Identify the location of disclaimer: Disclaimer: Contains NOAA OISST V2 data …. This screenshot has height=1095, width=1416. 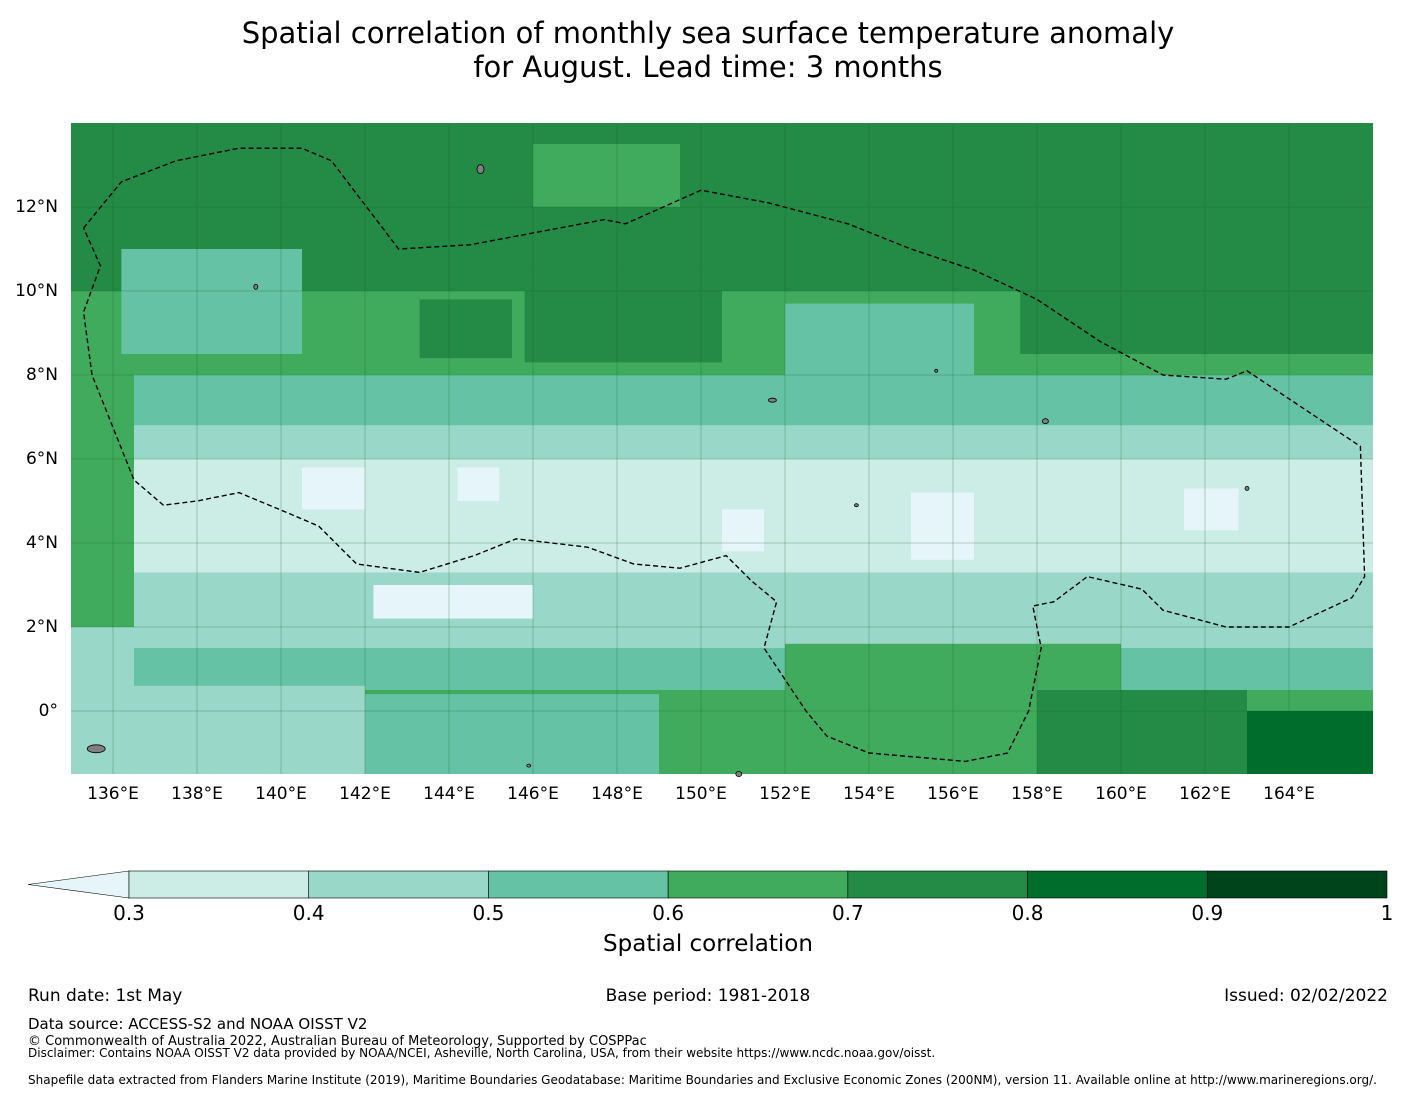
(482, 1053).